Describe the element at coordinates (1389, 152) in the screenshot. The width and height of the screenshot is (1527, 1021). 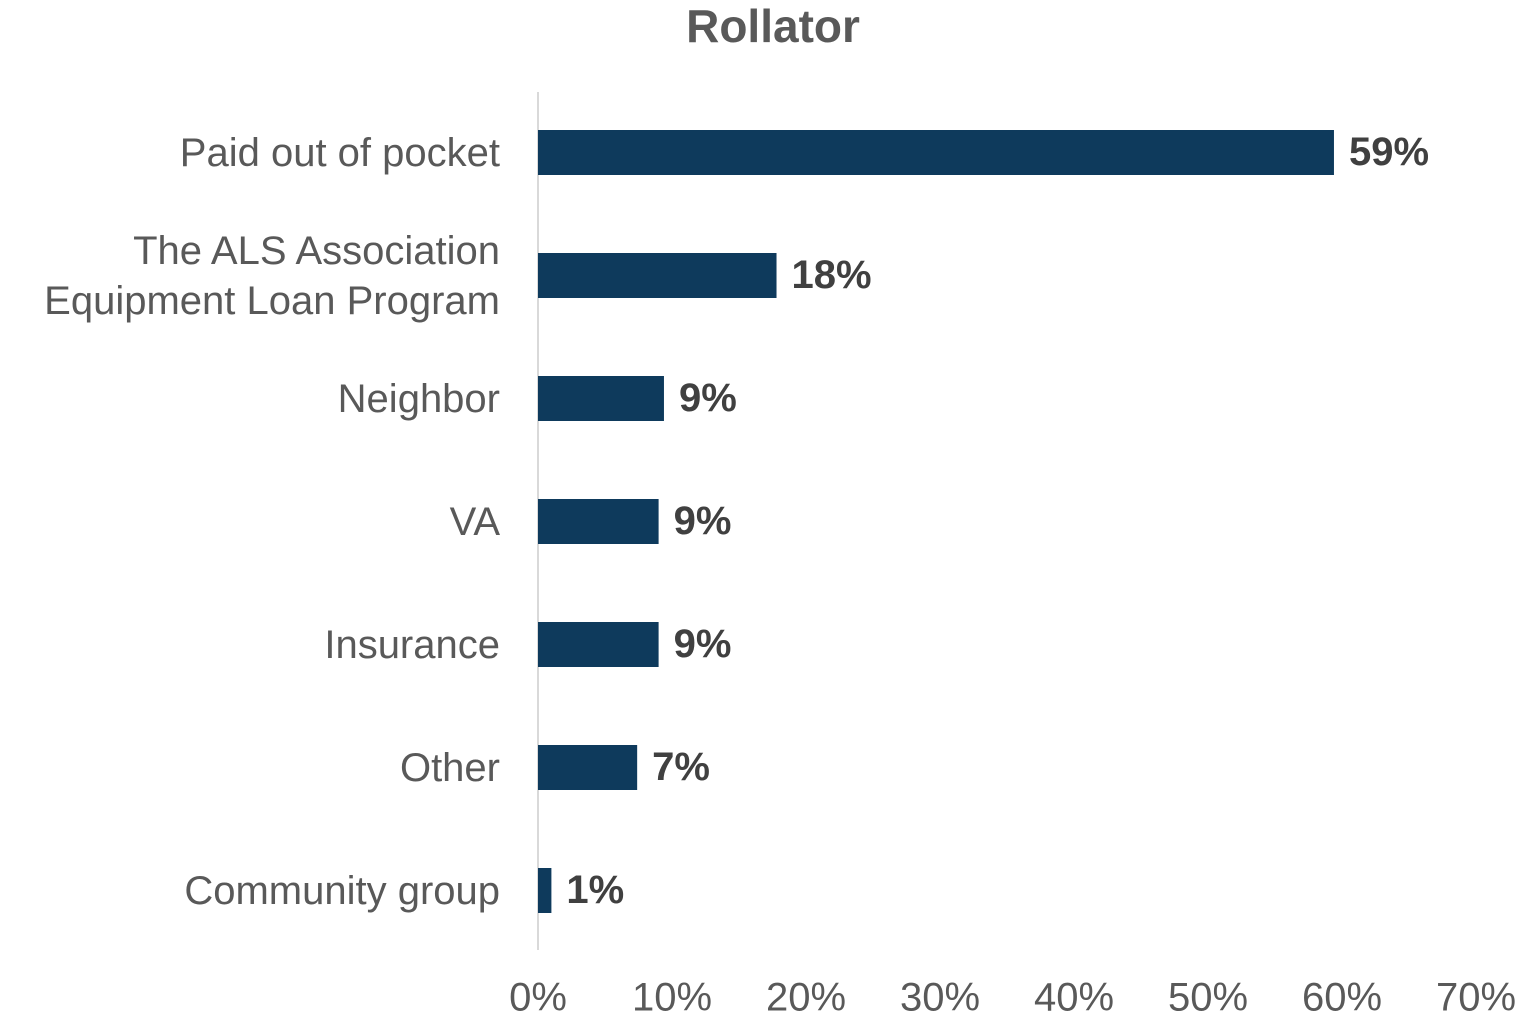
I see `data-label: 59%` at that location.